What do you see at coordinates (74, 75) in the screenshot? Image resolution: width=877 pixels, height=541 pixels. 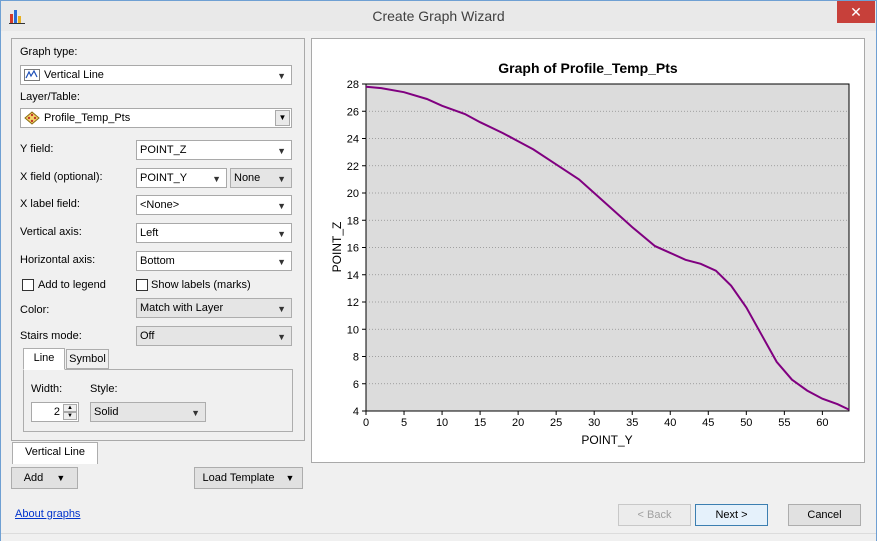 I see `graph-type-value: Vertical Line` at bounding box center [74, 75].